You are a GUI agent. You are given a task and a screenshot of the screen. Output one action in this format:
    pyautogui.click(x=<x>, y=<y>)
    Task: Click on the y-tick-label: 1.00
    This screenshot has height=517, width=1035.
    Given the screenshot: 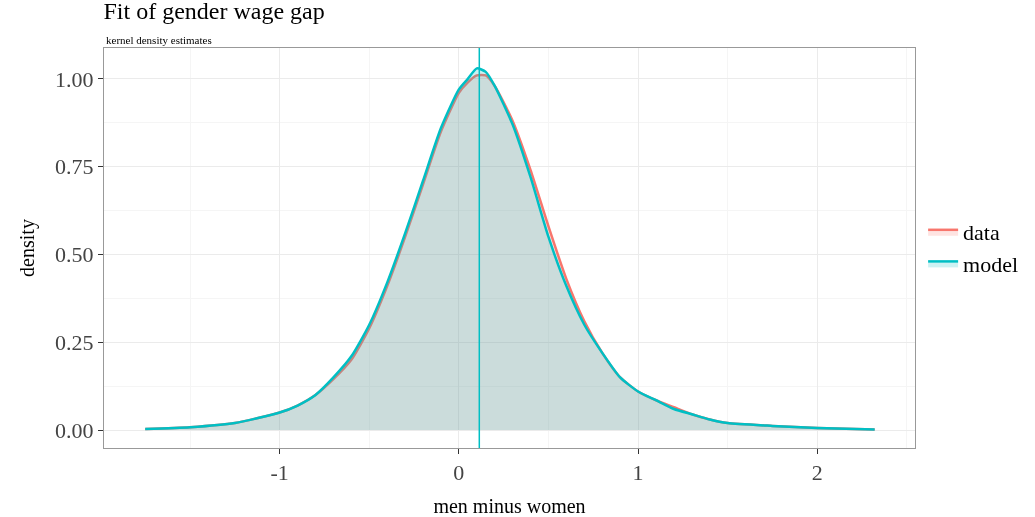 What is the action you would take?
    pyautogui.click(x=74, y=79)
    